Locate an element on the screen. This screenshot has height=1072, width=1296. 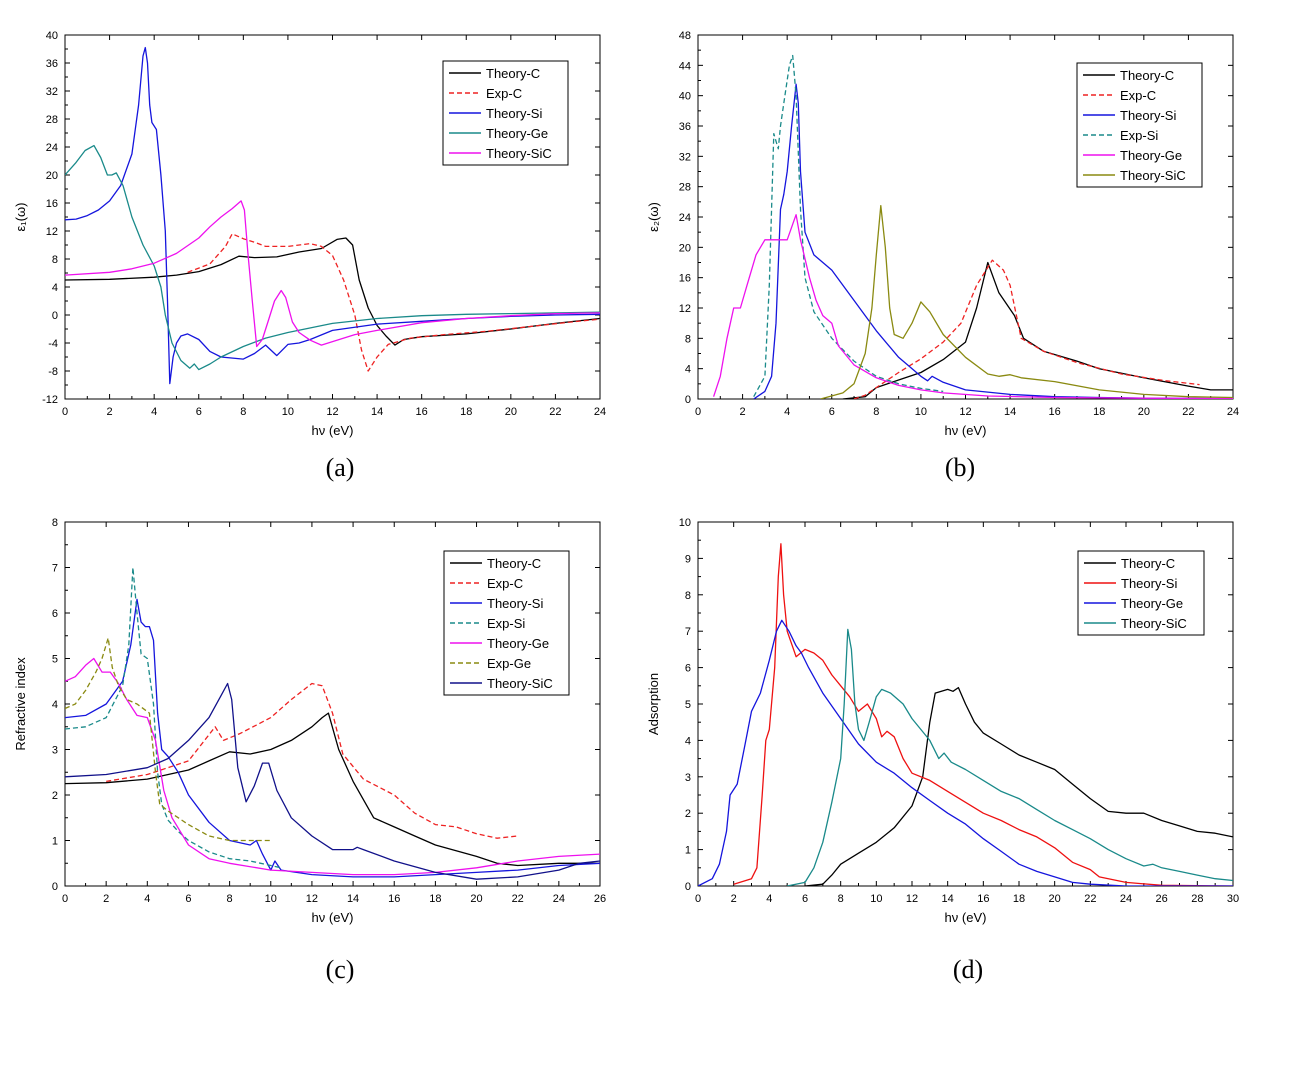
y-axis-label: Adsorption is located at coordinates (653, 704).